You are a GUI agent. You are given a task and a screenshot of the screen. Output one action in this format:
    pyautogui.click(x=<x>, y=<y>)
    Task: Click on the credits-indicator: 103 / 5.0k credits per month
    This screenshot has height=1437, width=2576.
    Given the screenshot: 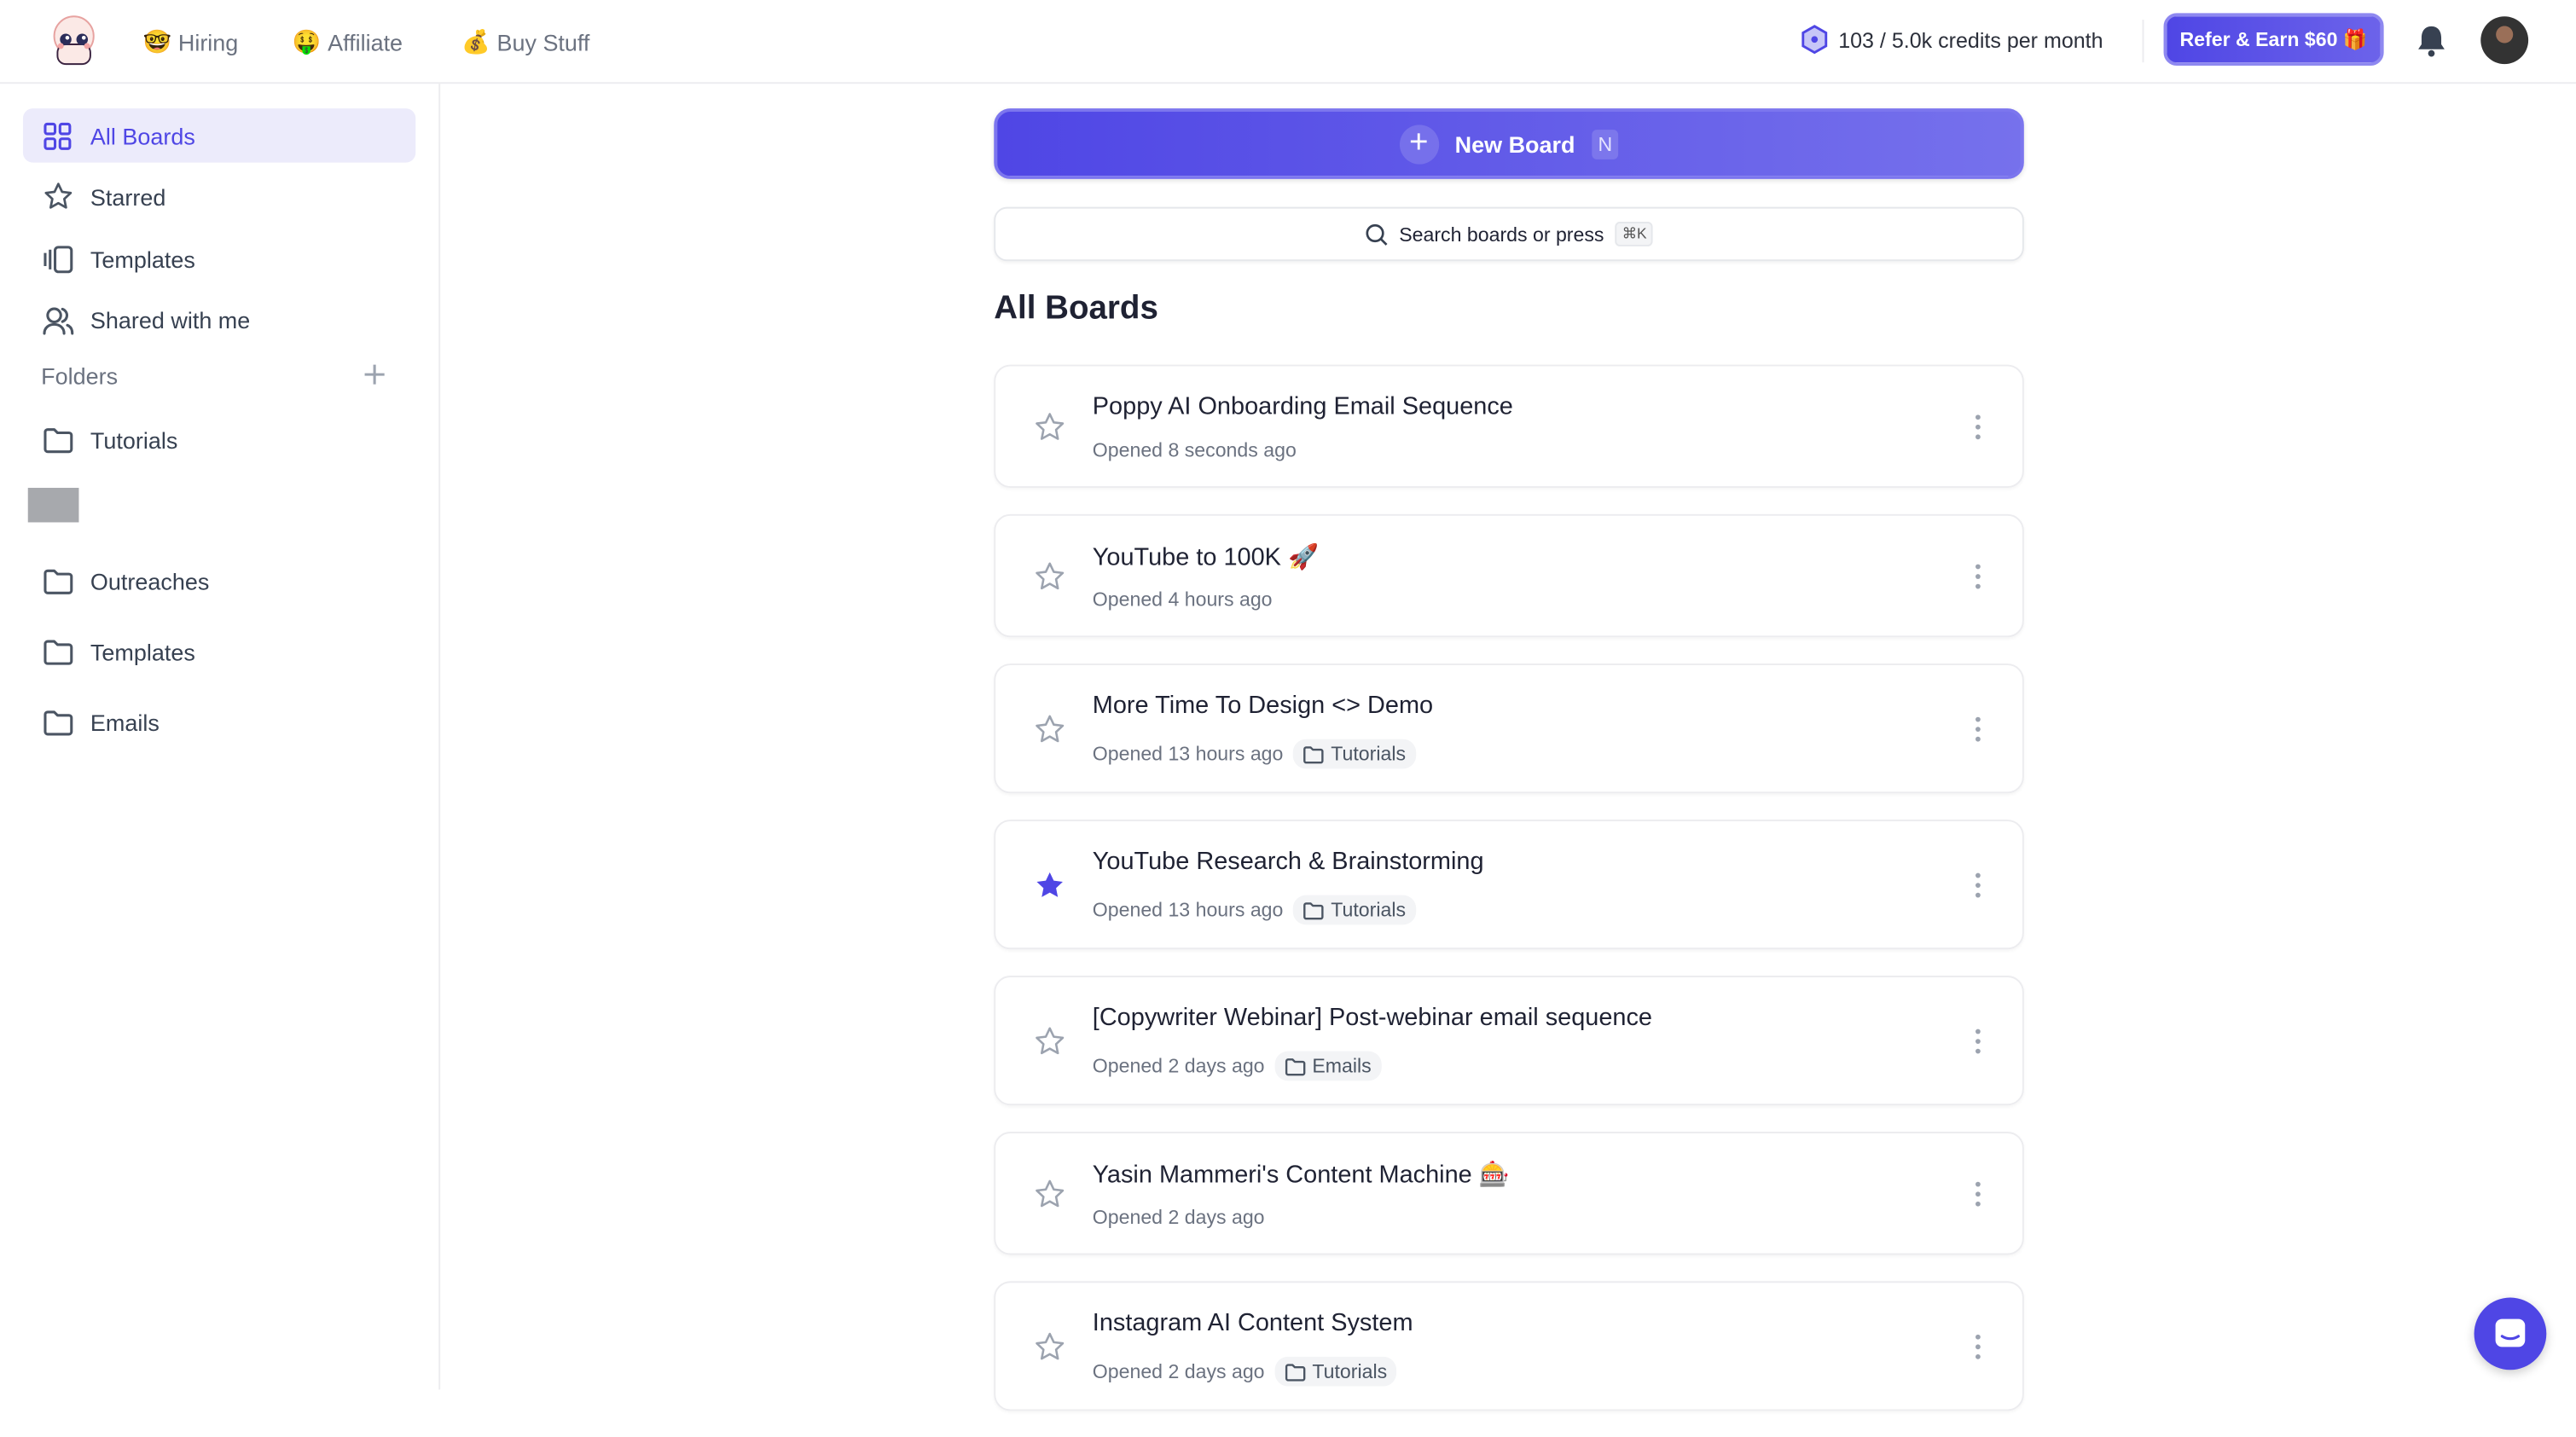 What is the action you would take?
    pyautogui.click(x=1952, y=40)
    